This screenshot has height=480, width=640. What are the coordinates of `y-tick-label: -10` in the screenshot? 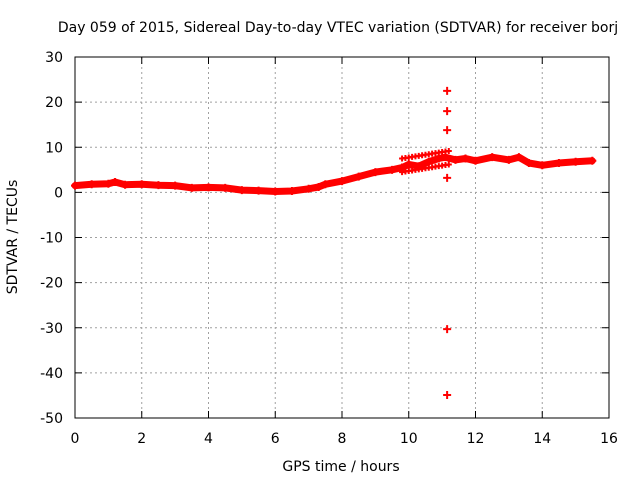 It's located at (51, 239).